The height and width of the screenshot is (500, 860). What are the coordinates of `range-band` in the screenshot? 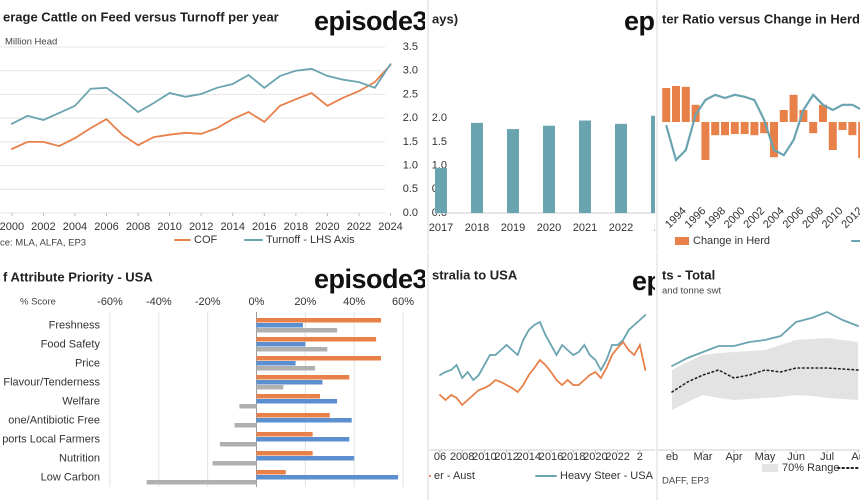 It's located at (765, 374).